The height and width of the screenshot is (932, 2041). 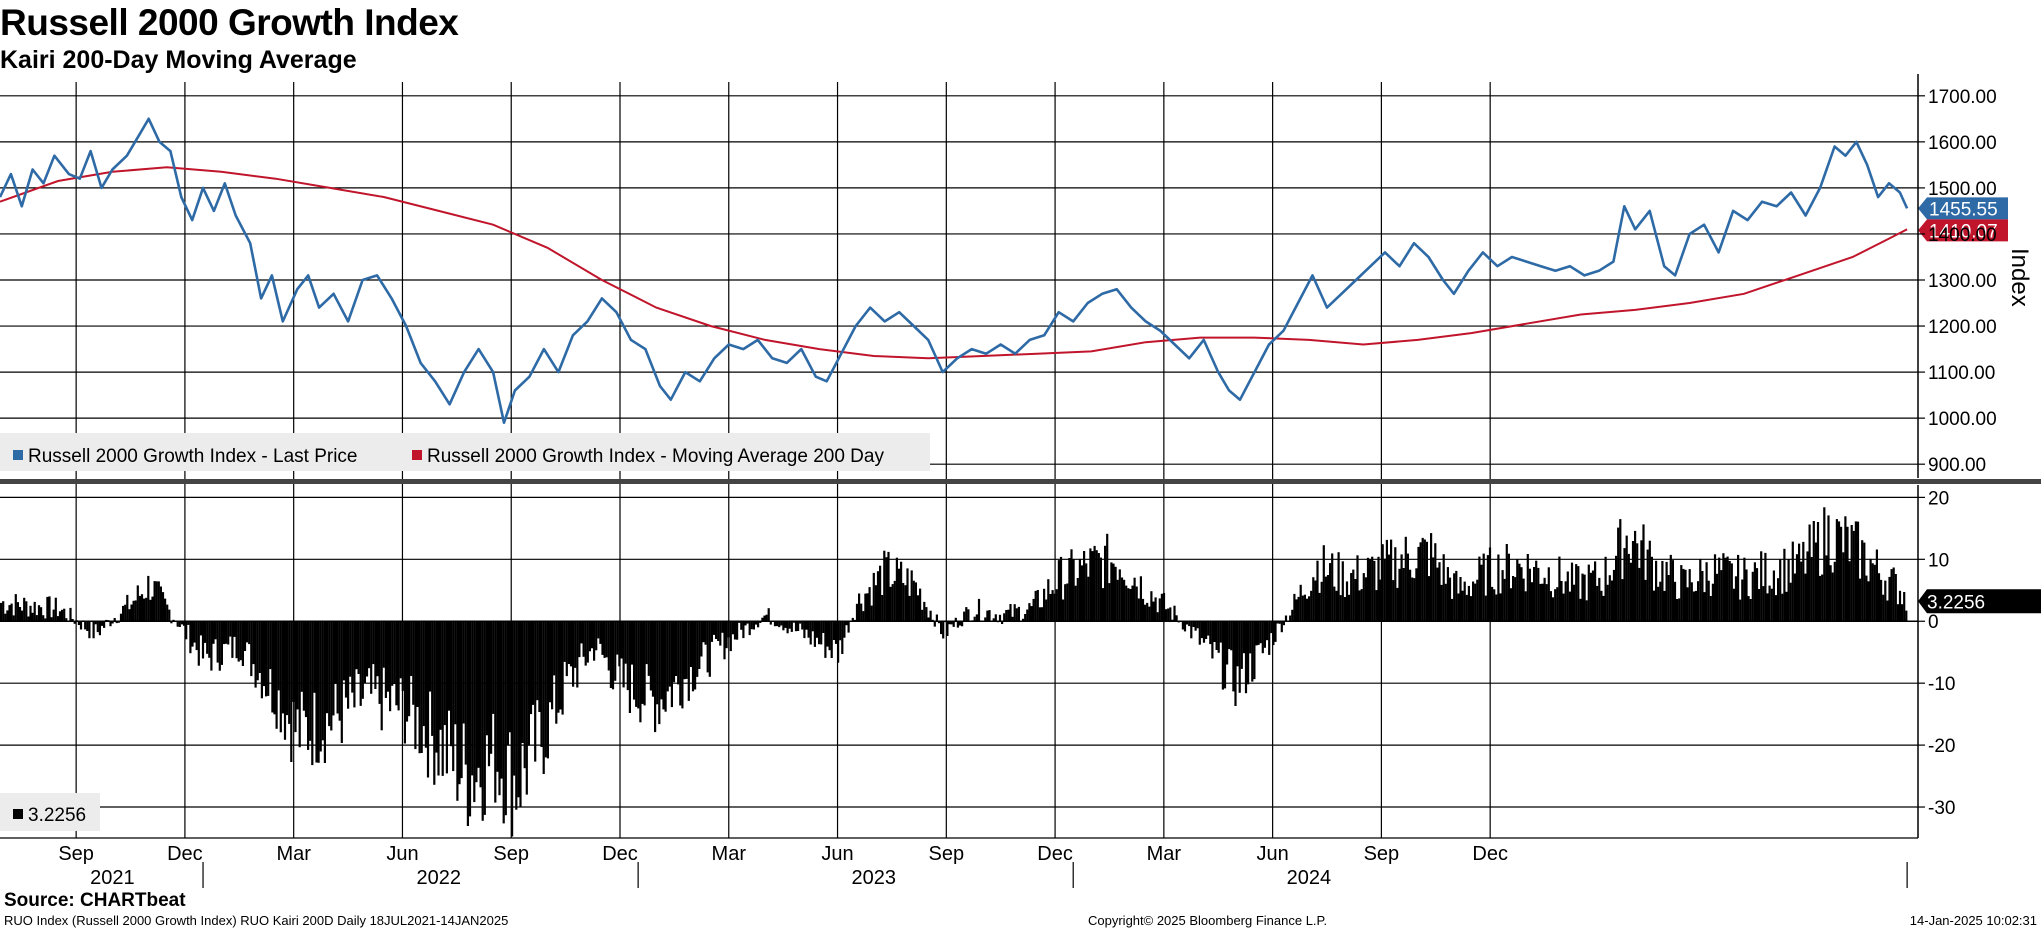 What do you see at coordinates (1961, 373) in the screenshot?
I see `price-tick-label: 1100.00` at bounding box center [1961, 373].